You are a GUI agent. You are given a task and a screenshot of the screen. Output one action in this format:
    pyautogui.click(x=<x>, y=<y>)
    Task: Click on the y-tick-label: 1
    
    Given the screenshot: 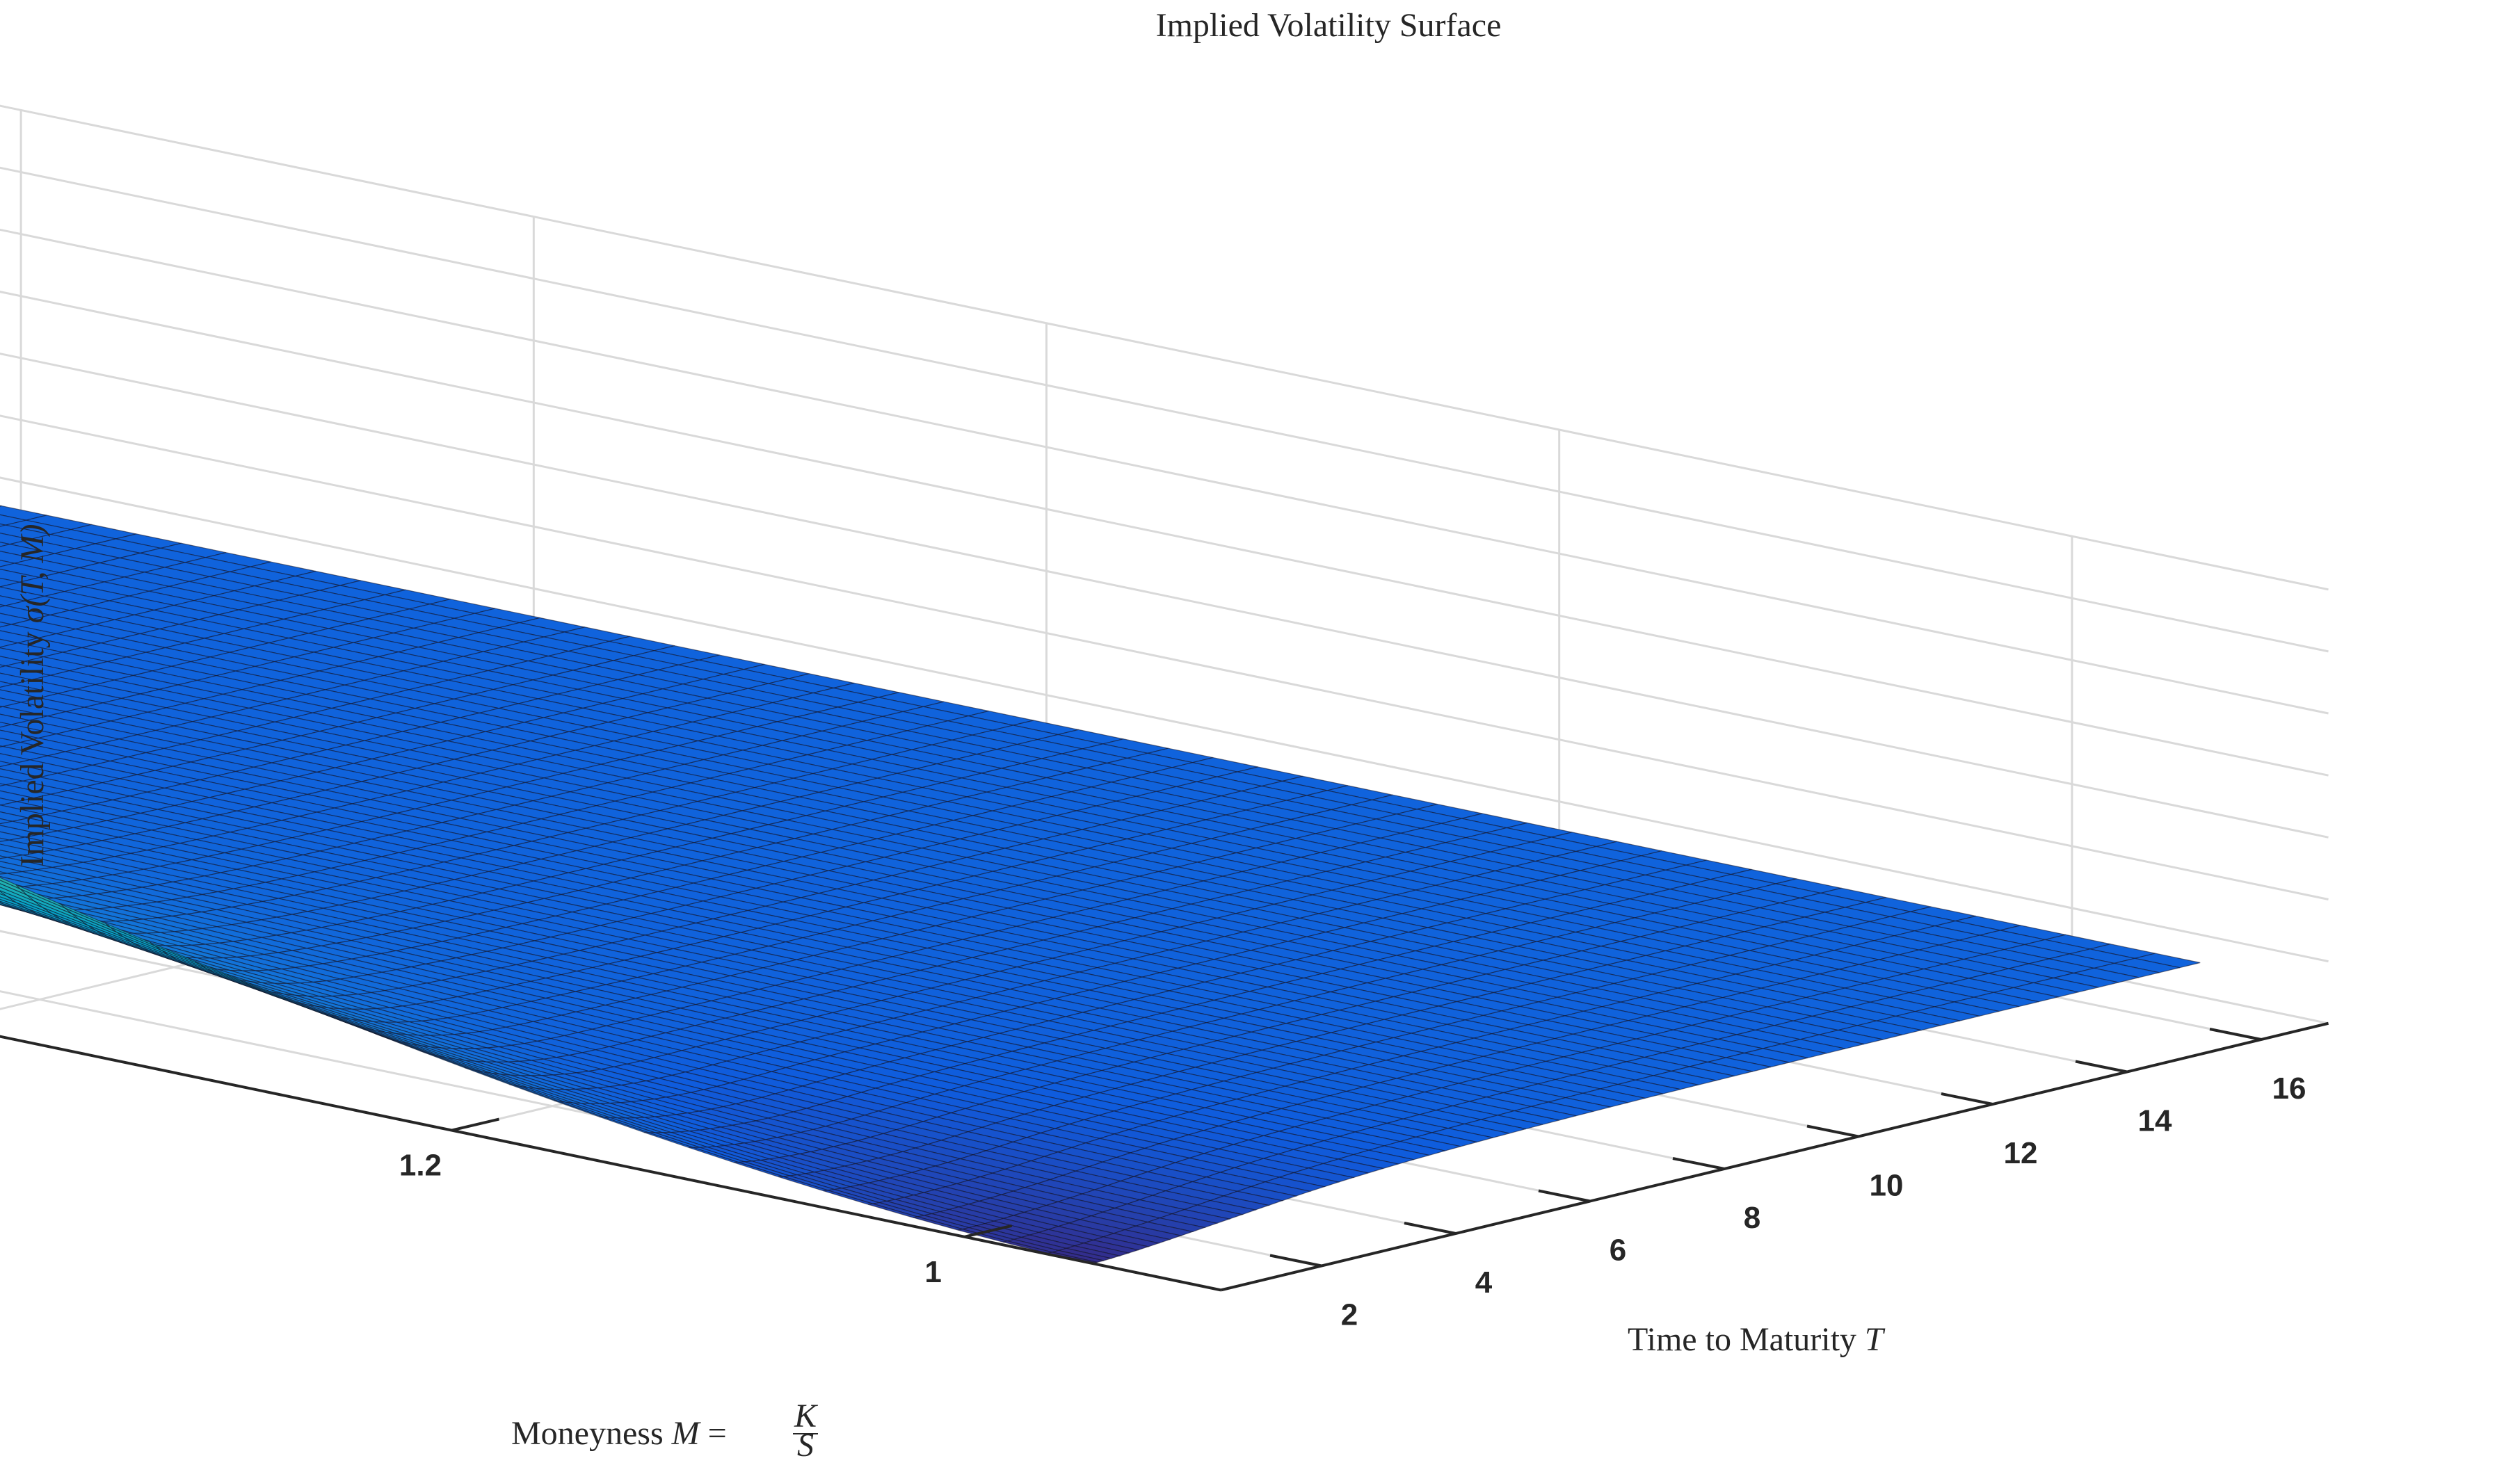 What is the action you would take?
    pyautogui.click(x=932, y=1272)
    